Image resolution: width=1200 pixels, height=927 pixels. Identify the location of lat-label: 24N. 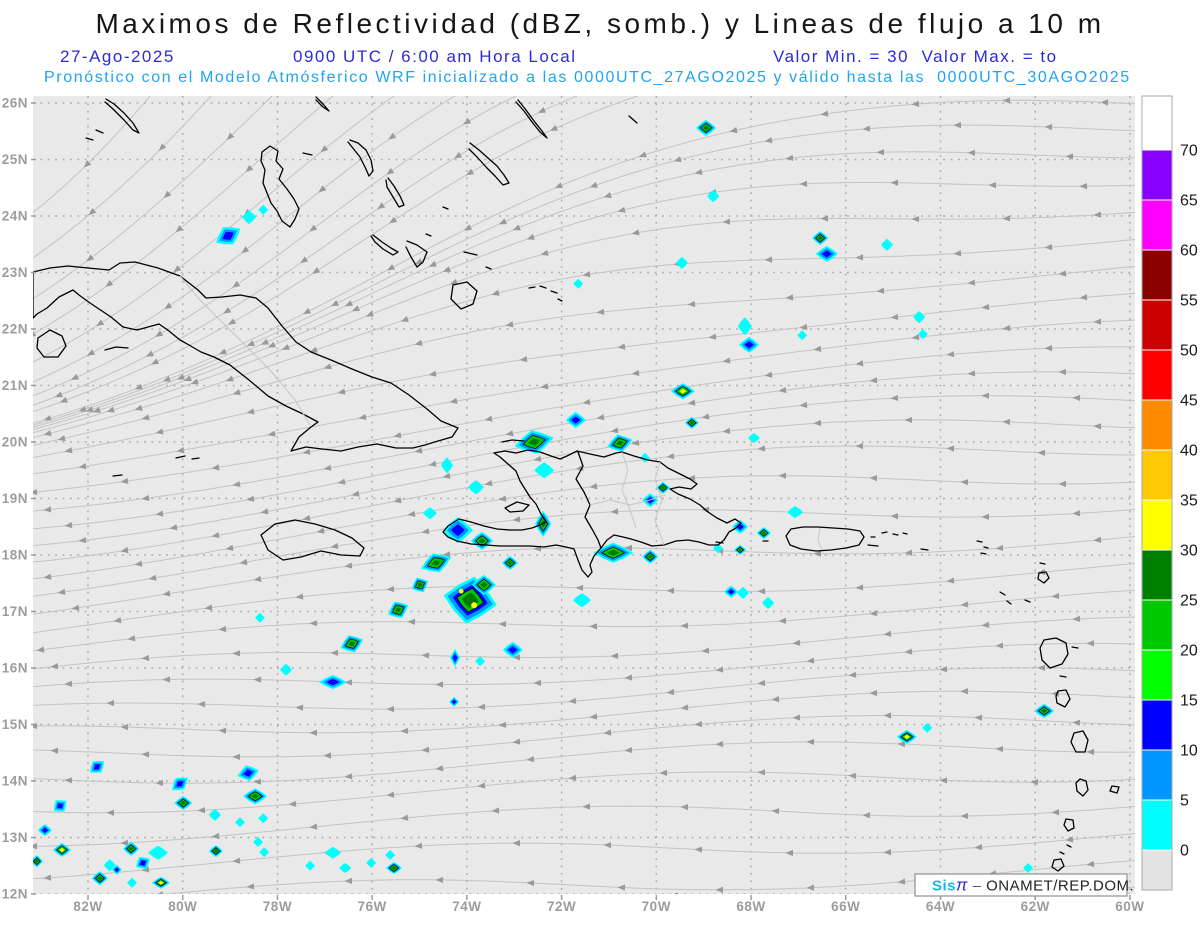
(15, 216).